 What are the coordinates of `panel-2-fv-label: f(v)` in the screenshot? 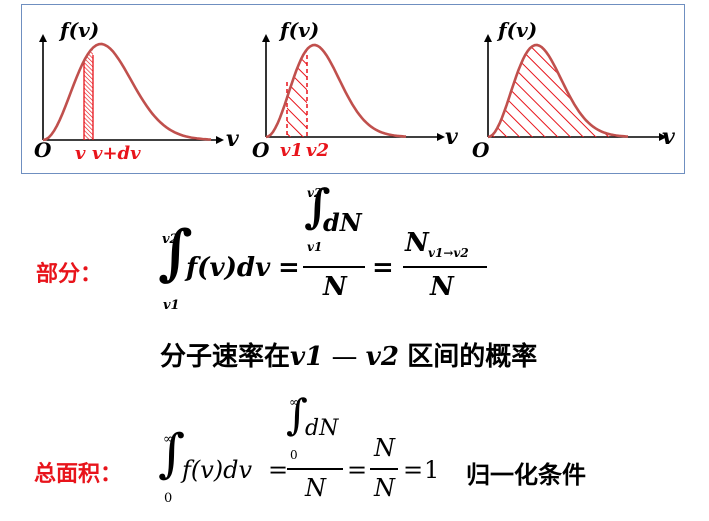 It's located at (300, 30).